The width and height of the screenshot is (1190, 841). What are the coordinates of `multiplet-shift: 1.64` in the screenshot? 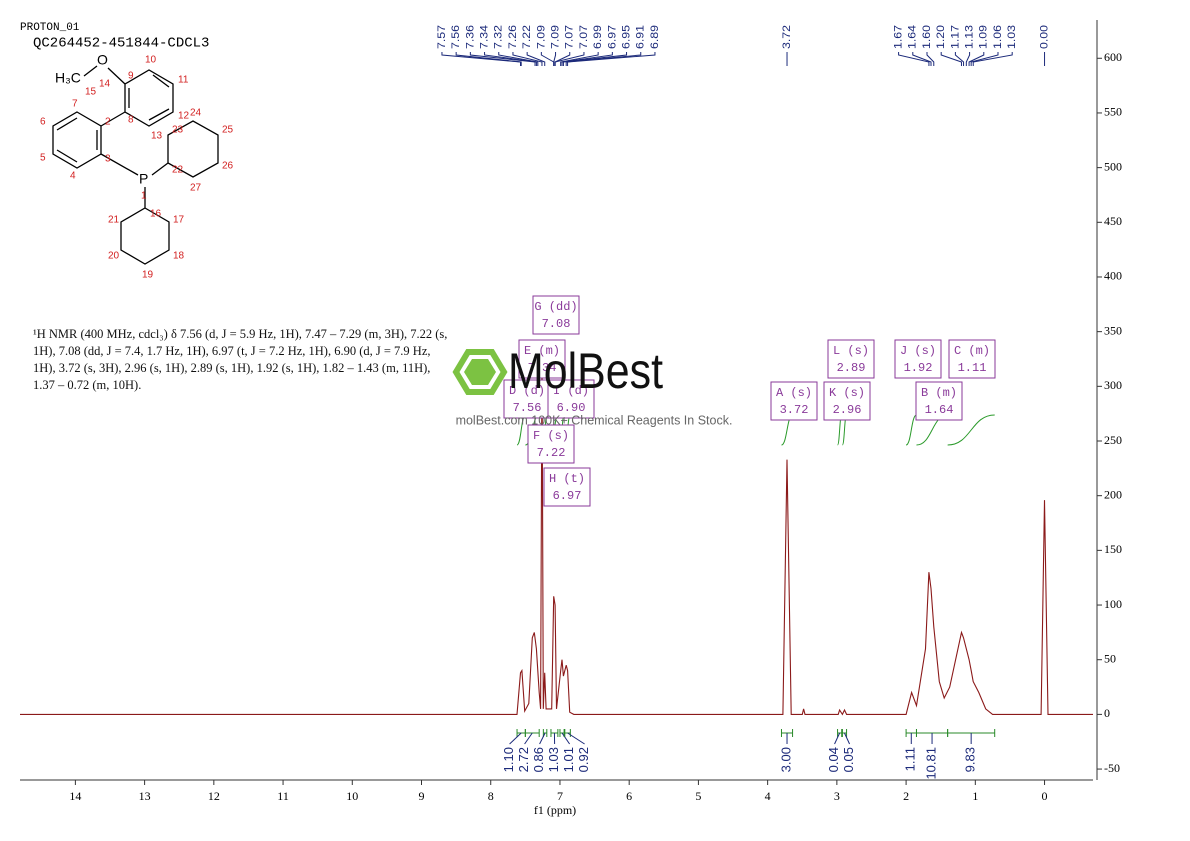 It's located at (939, 410).